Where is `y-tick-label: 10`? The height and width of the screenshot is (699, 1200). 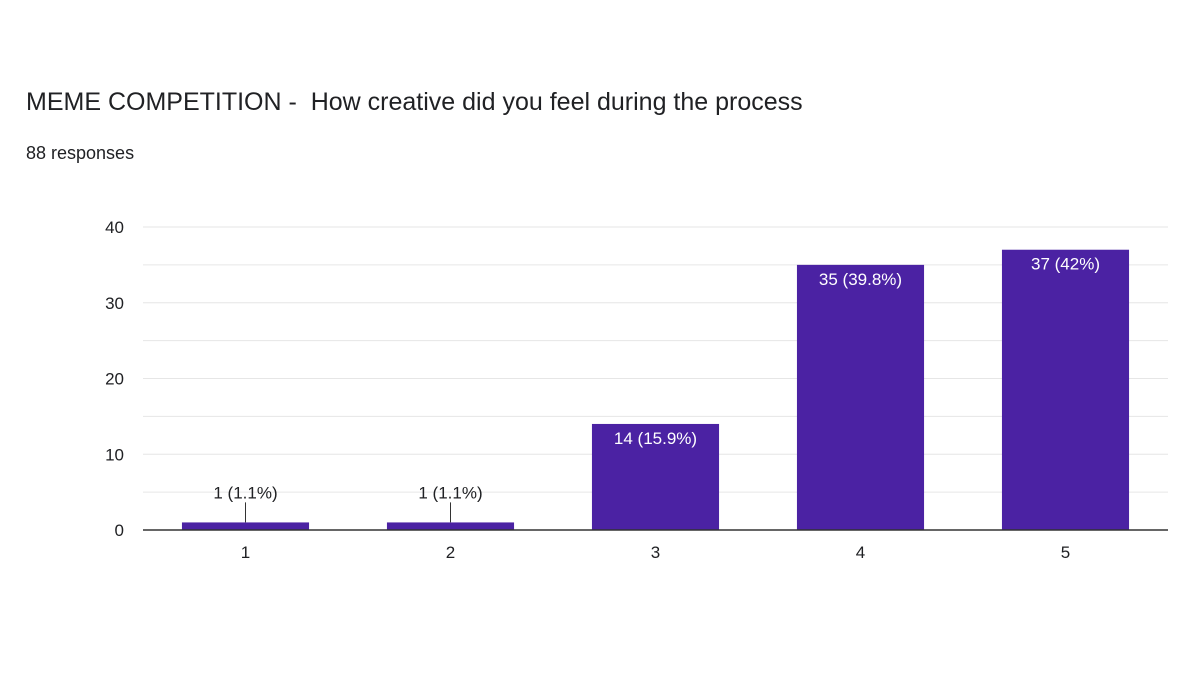
y-tick-label: 10 is located at coordinates (114, 454).